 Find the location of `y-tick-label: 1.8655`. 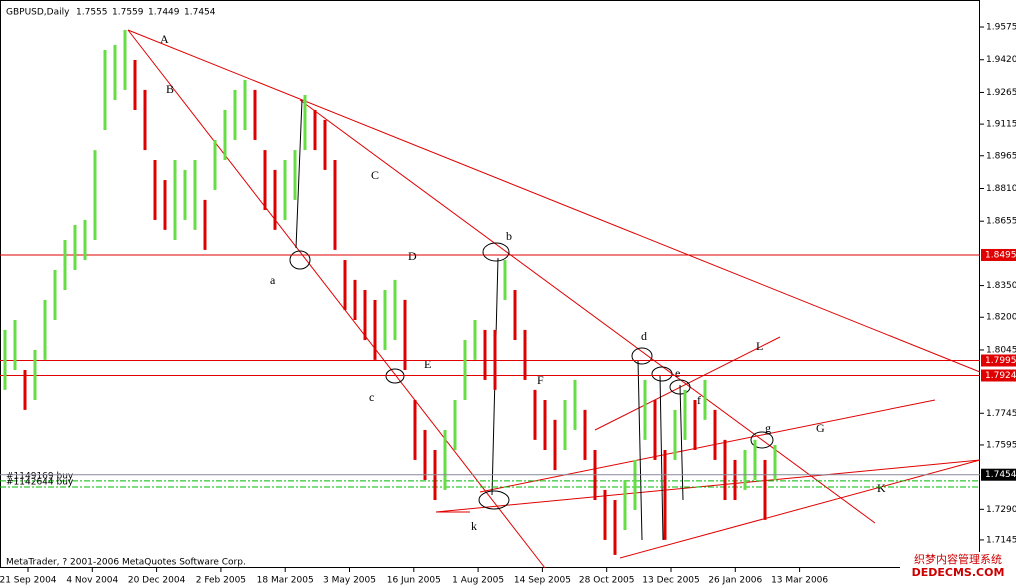

y-tick-label: 1.8655 is located at coordinates (1001, 222).